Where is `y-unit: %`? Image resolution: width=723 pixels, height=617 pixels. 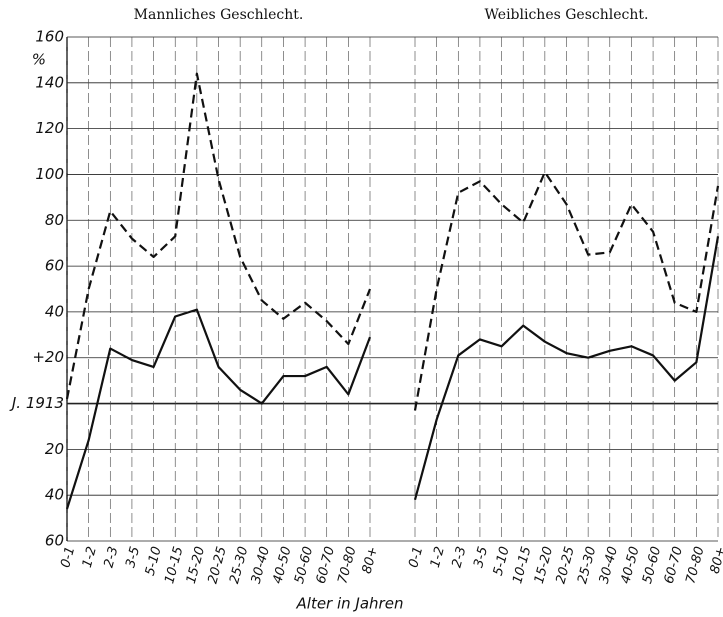
y-unit: % is located at coordinates (39, 60).